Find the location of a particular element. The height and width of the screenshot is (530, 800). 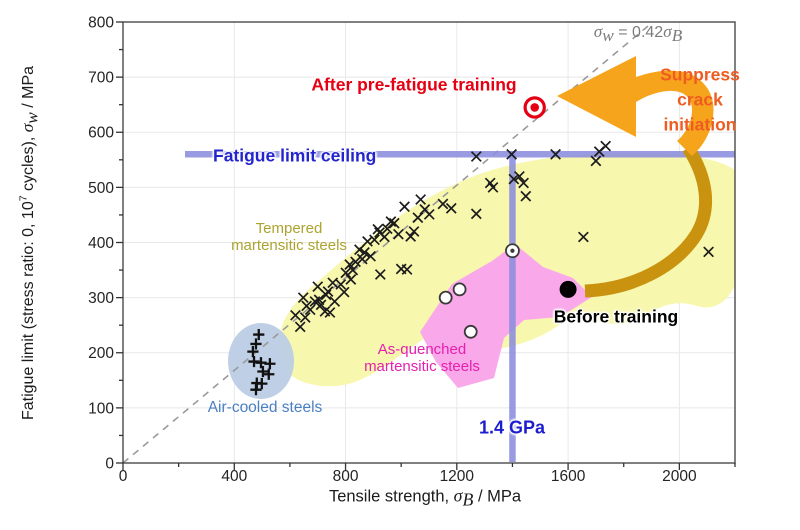

ring-marker is located at coordinates (470, 331).